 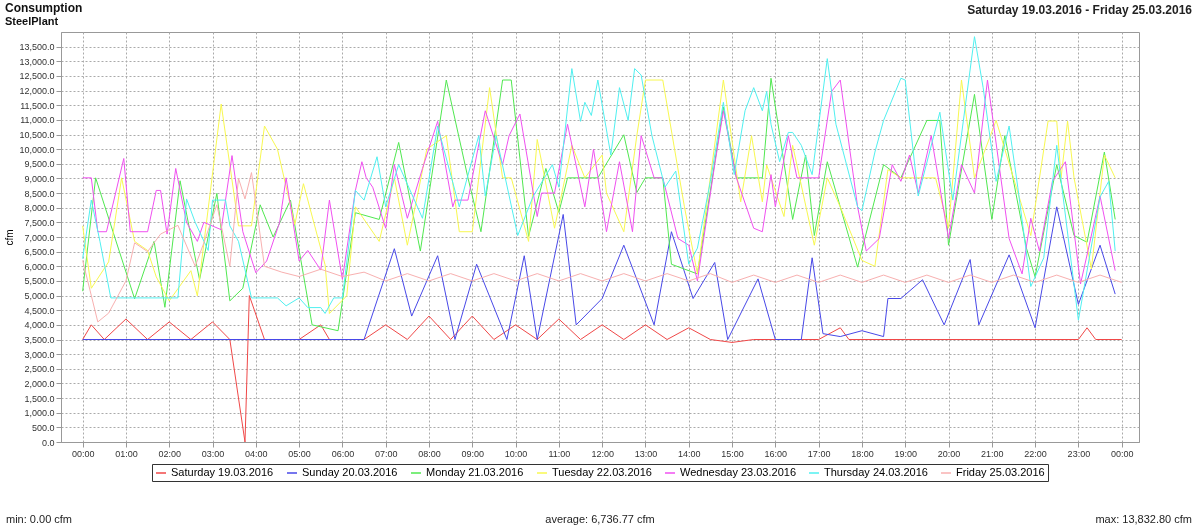 I want to click on x-tick-label: 23:00, so click(x=1079, y=453).